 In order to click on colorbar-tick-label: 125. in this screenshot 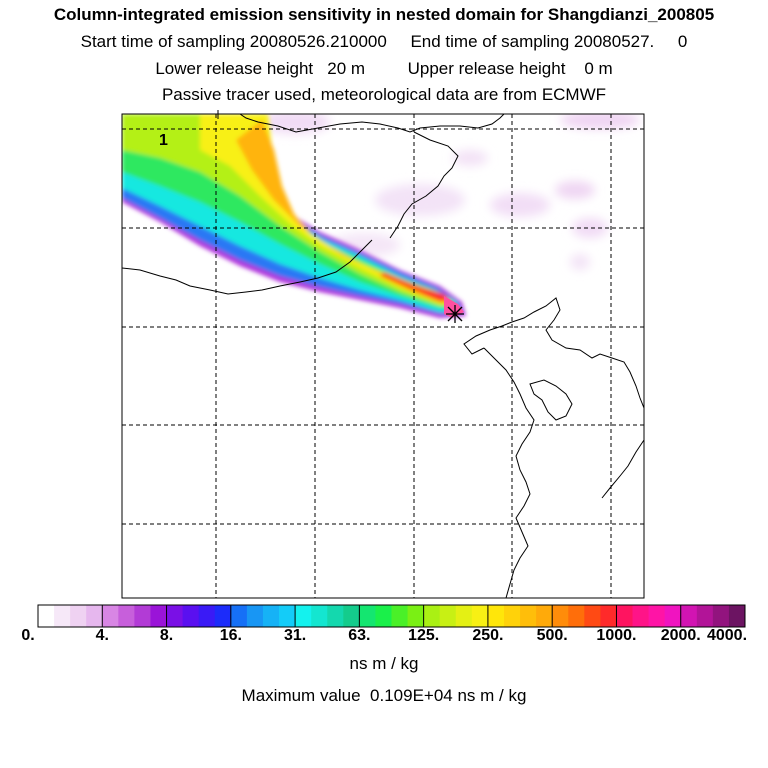, I will do `click(424, 635)`.